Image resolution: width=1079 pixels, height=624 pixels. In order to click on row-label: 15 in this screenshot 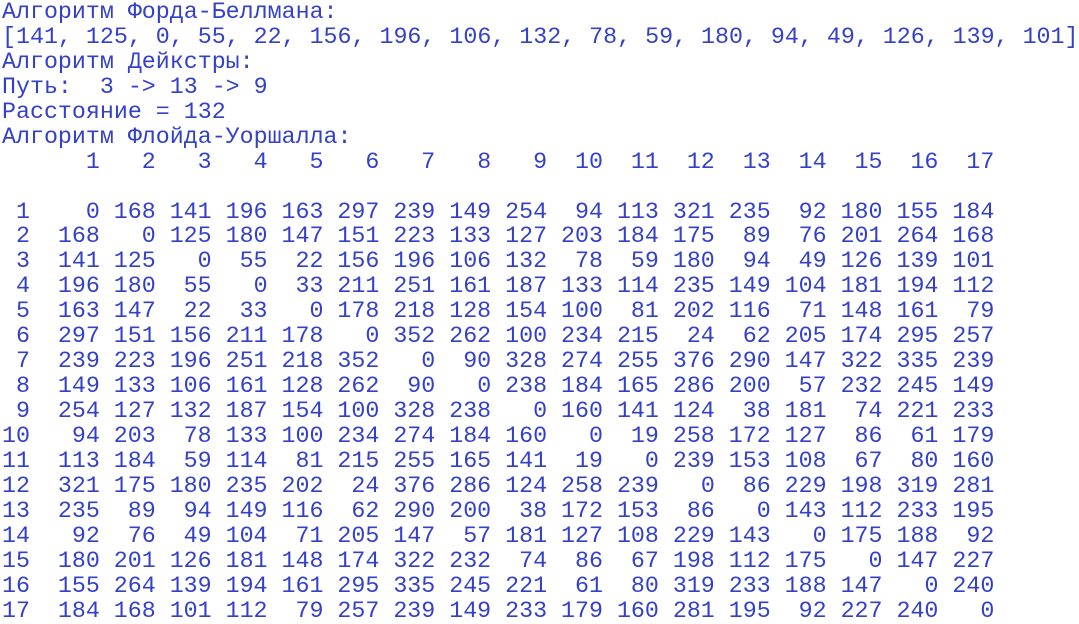, I will do `click(16, 560)`.